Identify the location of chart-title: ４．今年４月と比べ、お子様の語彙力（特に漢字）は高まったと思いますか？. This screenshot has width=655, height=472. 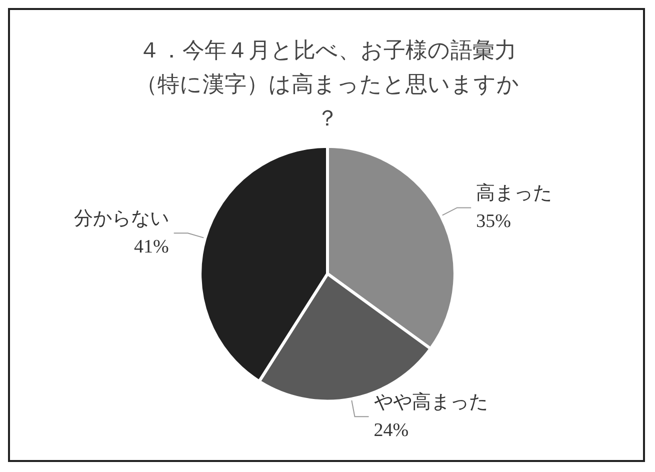
(328, 84).